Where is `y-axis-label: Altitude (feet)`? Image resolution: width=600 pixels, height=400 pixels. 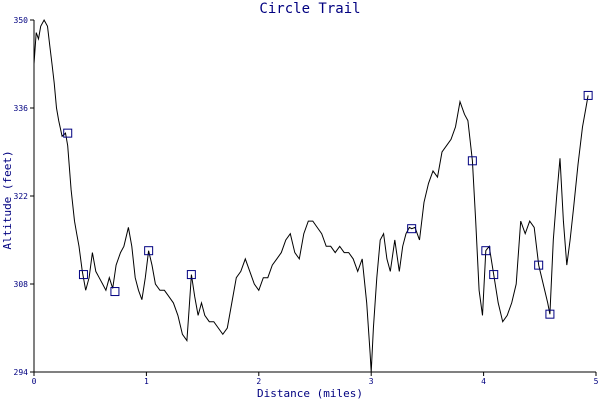
y-axis-label: Altitude (feet) is located at coordinates (7, 199).